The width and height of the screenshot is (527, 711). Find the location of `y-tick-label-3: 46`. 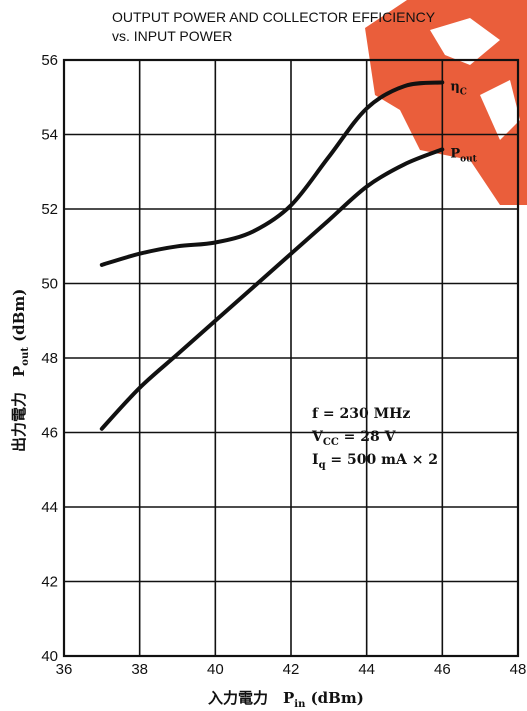

y-tick-label-3: 46 is located at coordinates (49, 433).